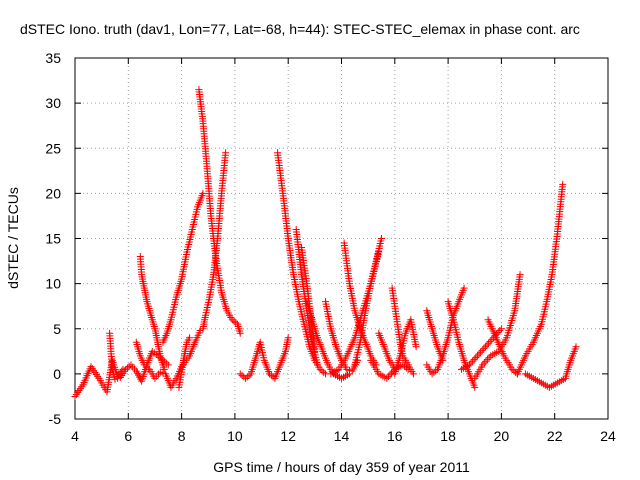 The height and width of the screenshot is (480, 640). Describe the element at coordinates (341, 336) in the screenshot. I see `series-a15` at that location.